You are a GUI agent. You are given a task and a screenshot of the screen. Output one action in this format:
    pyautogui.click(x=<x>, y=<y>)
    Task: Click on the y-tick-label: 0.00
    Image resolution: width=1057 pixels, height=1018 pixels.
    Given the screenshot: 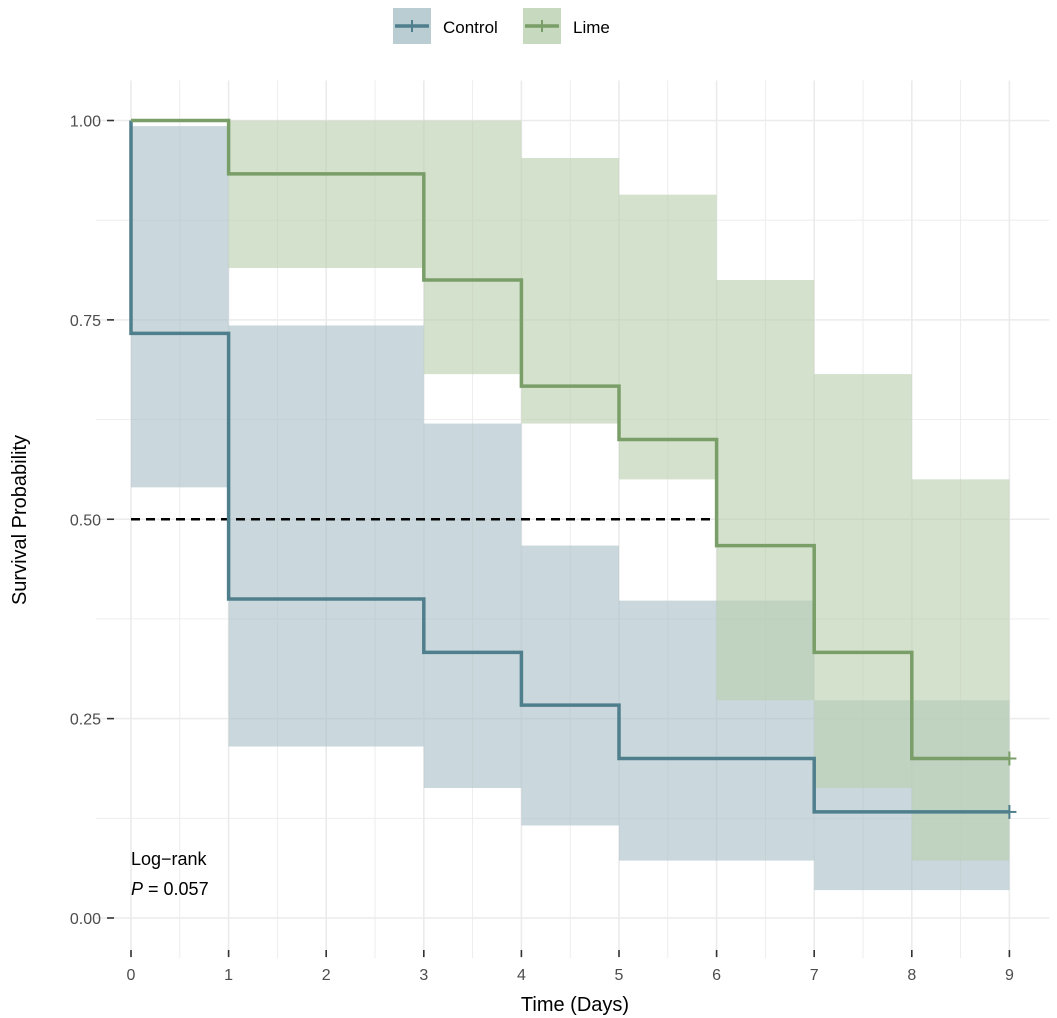 What is the action you would take?
    pyautogui.click(x=85, y=919)
    